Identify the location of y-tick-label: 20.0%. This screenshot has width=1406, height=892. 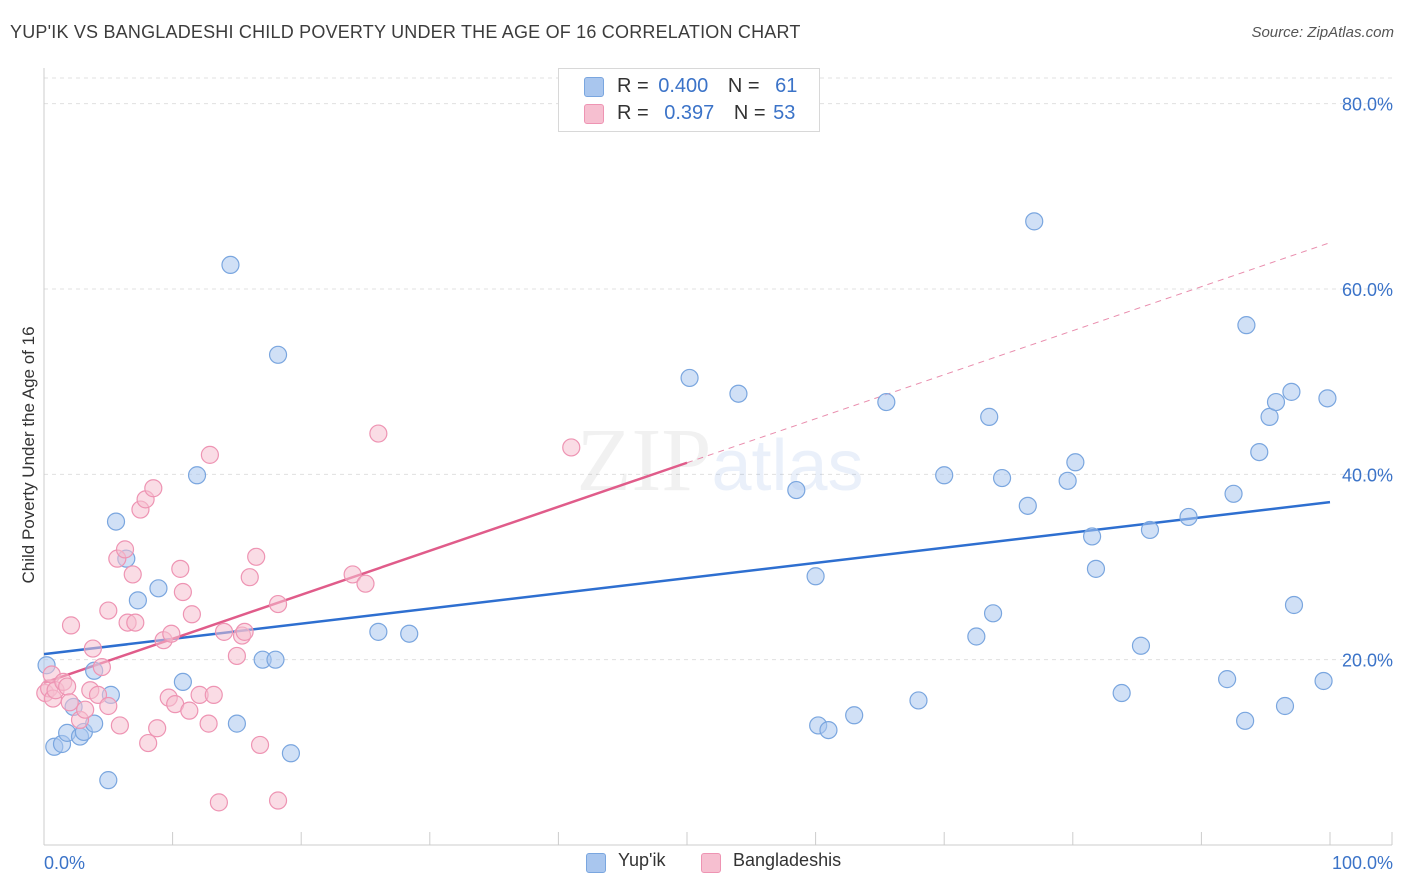
(1367, 661).